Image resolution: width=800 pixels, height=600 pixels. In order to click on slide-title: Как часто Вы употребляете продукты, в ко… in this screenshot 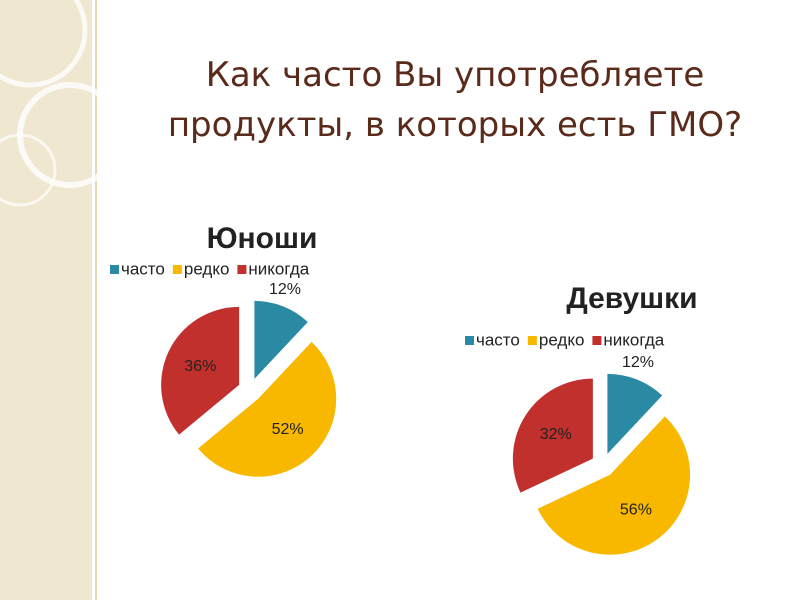, I will do `click(455, 100)`.